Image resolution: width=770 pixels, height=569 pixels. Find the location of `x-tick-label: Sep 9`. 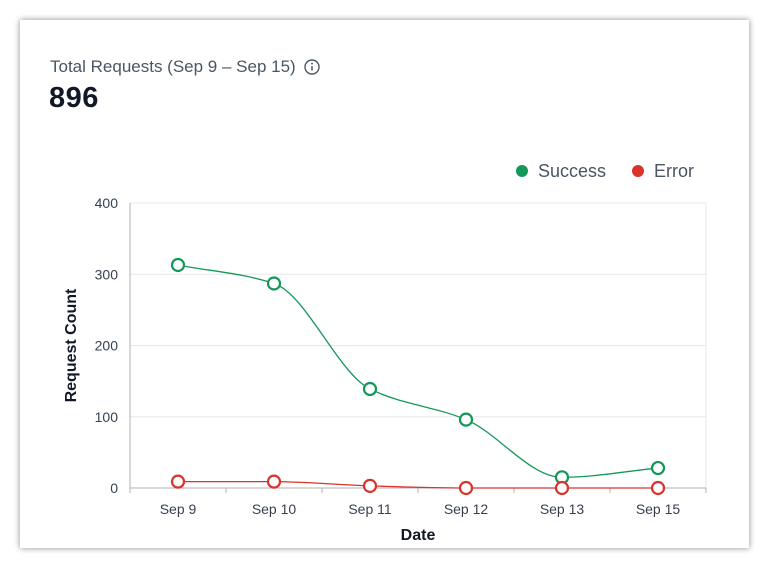

x-tick-label: Sep 9 is located at coordinates (178, 509).